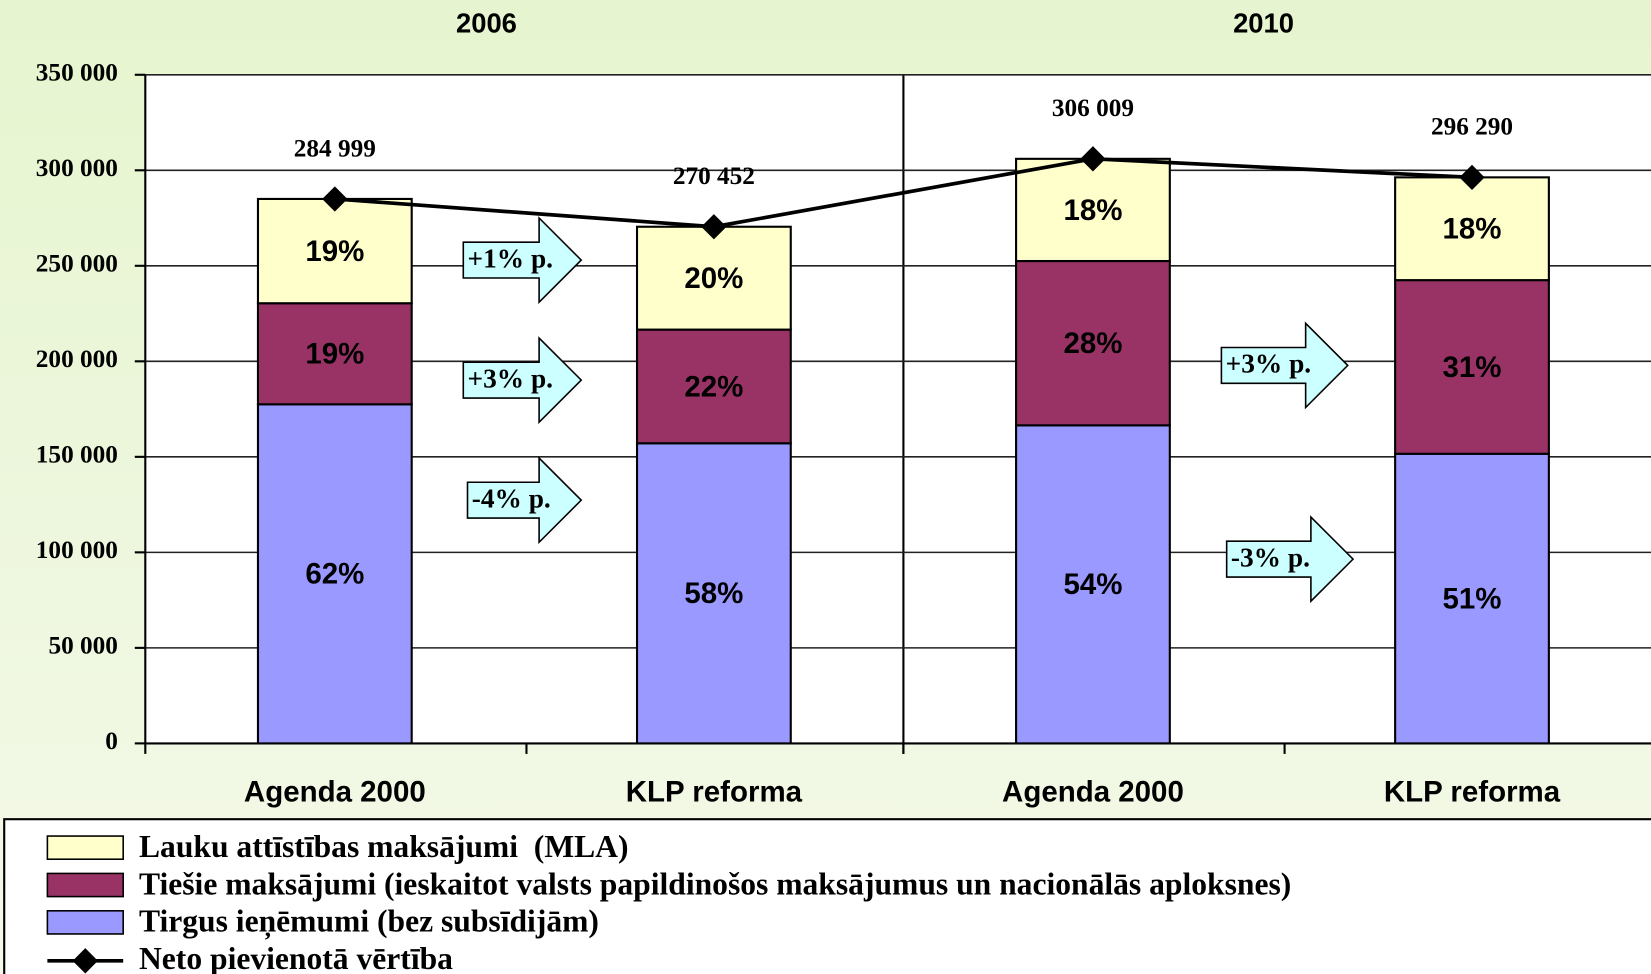 The width and height of the screenshot is (1651, 974). What do you see at coordinates (1472, 127) in the screenshot?
I see `data-label: 296 290` at bounding box center [1472, 127].